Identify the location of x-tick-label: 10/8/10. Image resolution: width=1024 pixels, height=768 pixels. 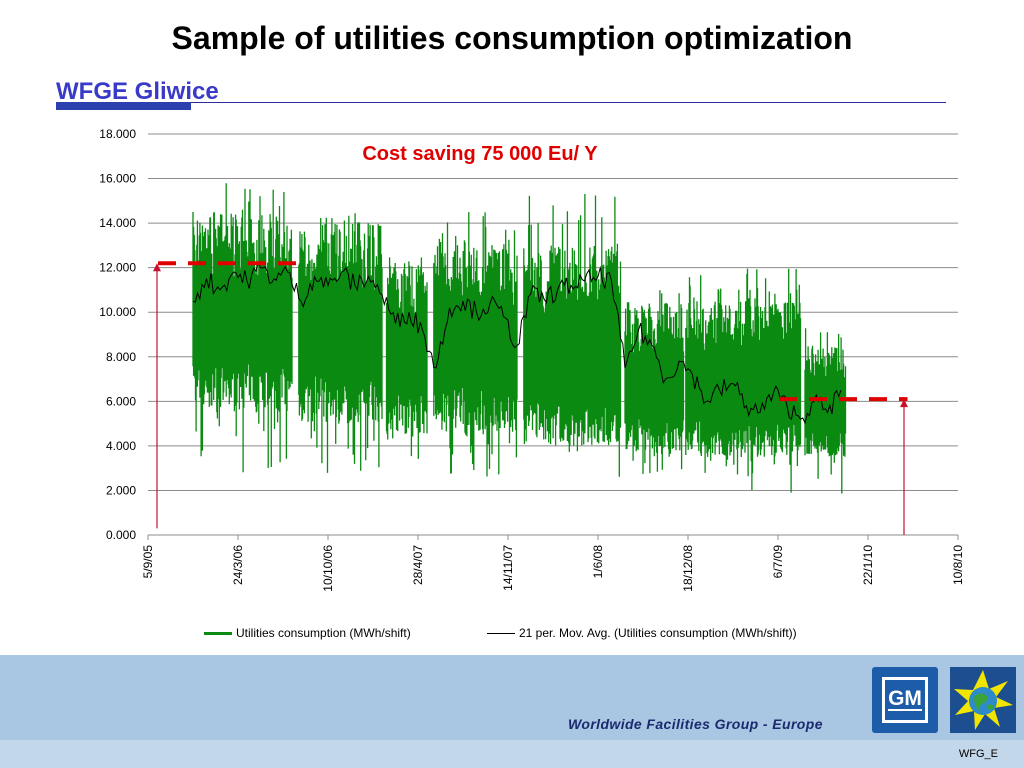
(958, 565).